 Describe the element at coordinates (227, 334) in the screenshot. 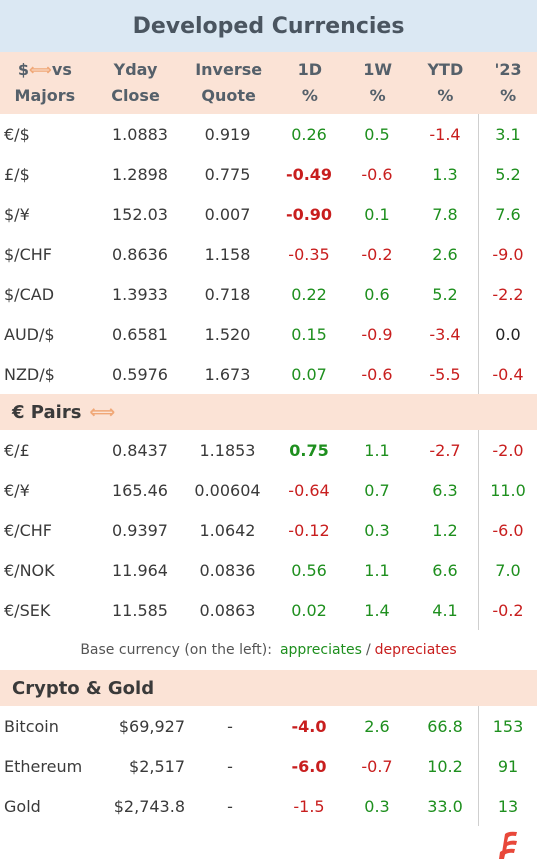

I see `inverse-quote-cell: 1.520` at that location.